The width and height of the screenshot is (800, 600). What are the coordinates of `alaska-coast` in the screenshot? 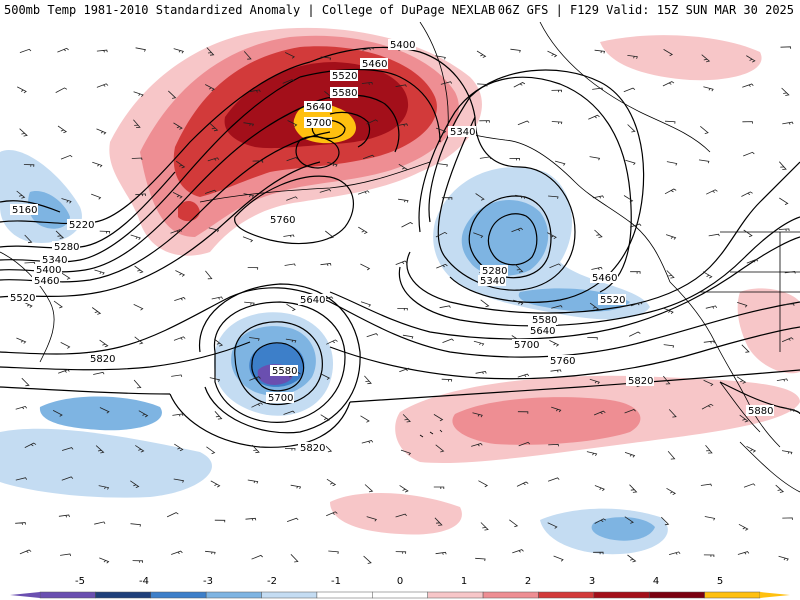 It's located at (545, 152).